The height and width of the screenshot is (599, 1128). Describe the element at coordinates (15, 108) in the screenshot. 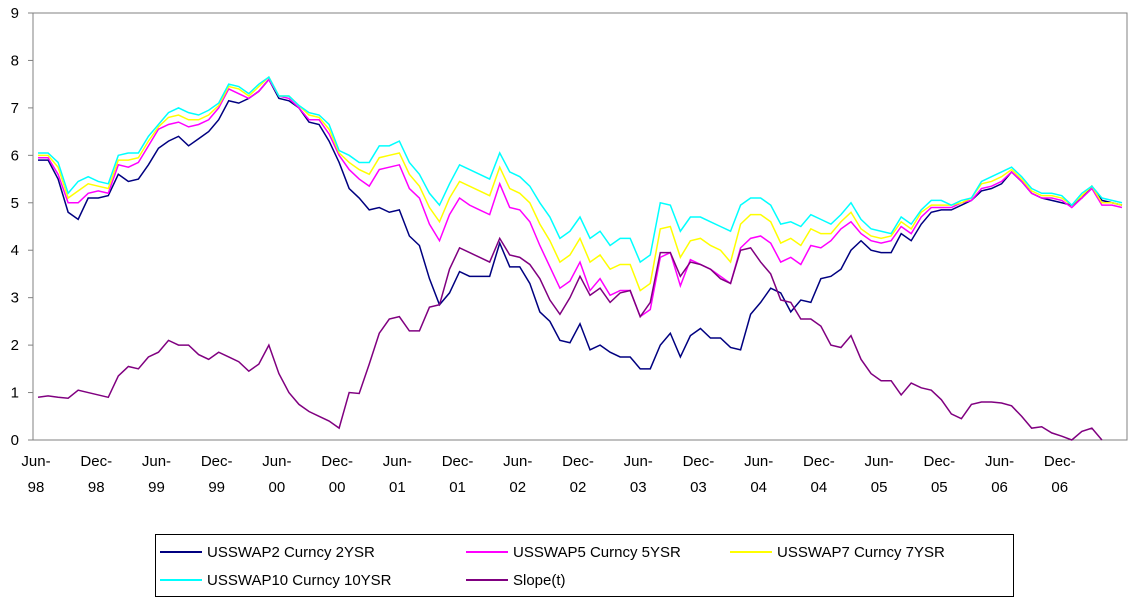

I see `y-tick-label: 7` at that location.